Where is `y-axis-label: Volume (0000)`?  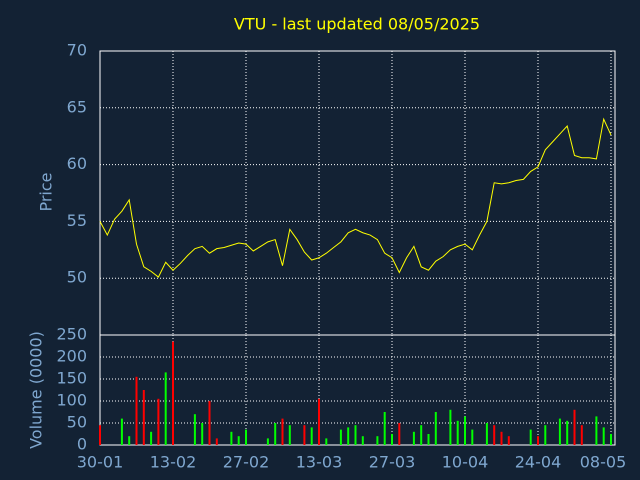
y-axis-label: Volume (0000) is located at coordinates (36, 390).